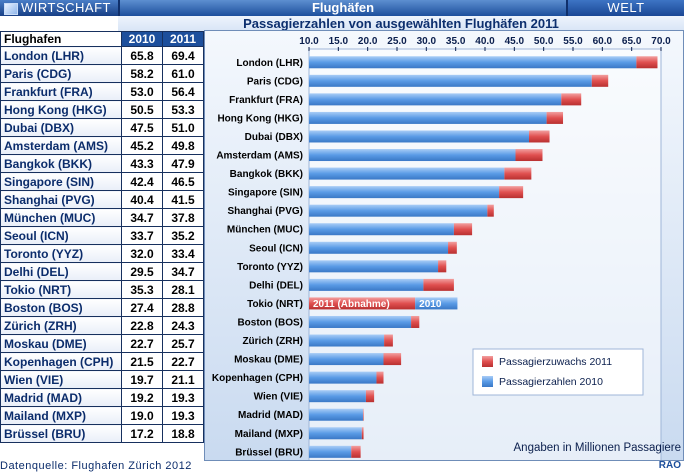  Describe the element at coordinates (102, 307) in the screenshot. I see `table-row: Boston (BOS) 27.4 28.8` at that location.